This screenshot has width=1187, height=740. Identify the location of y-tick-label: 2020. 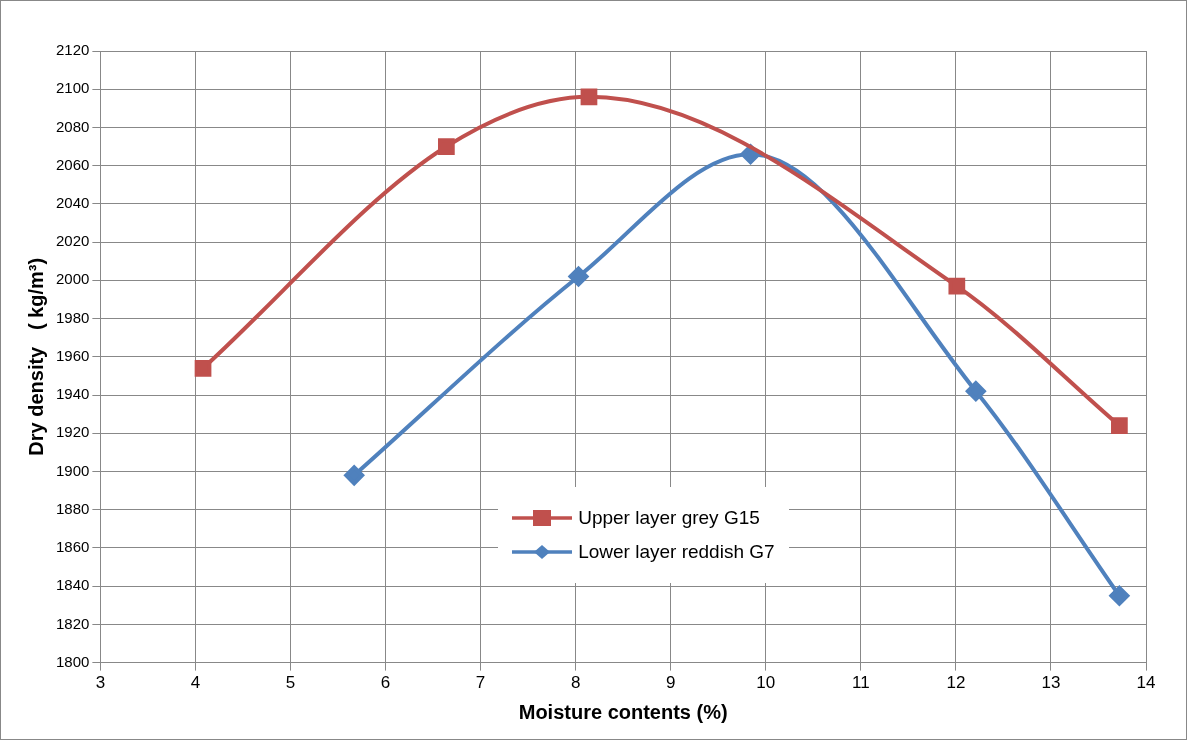
(72, 241).